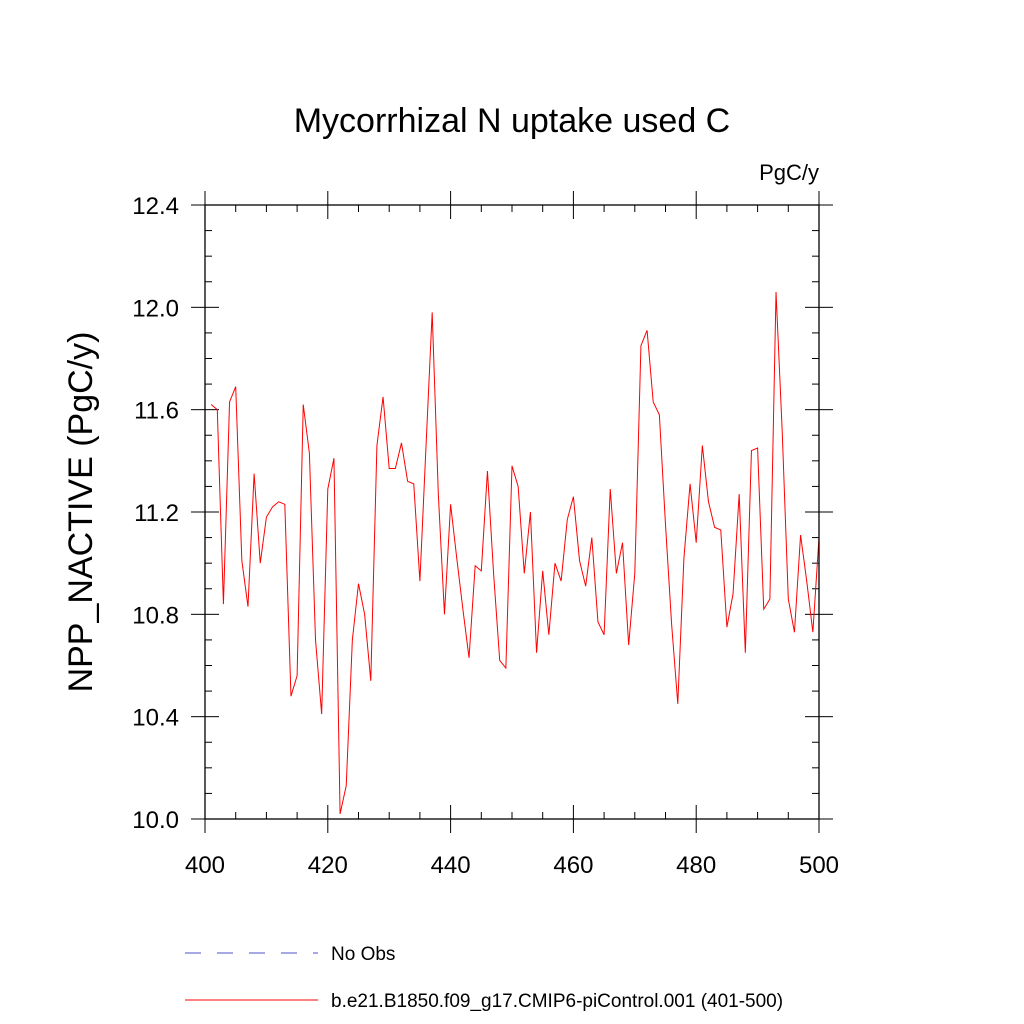 The image size is (1024, 1024). Describe the element at coordinates (156, 513) in the screenshot. I see `y-tick-label: 11.2` at that location.